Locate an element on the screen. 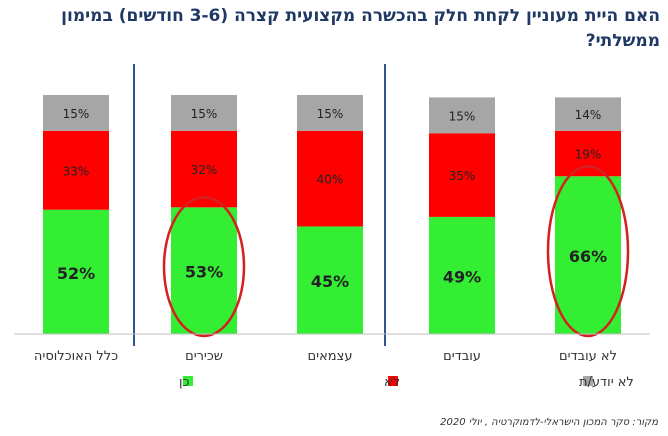 The width and height of the screenshot is (668, 436). category-label: עצמאים is located at coordinates (330, 356).